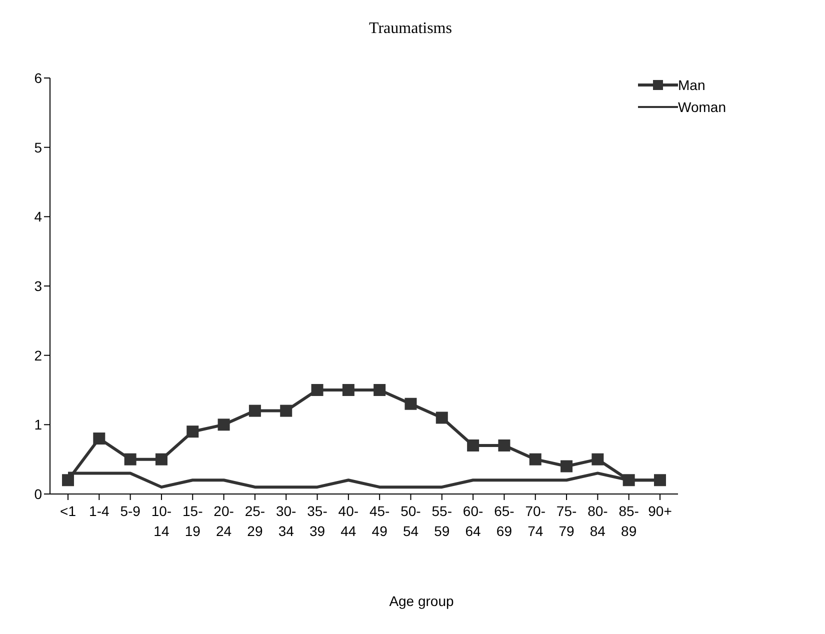  I want to click on x-tick-label: 5-9, so click(130, 511).